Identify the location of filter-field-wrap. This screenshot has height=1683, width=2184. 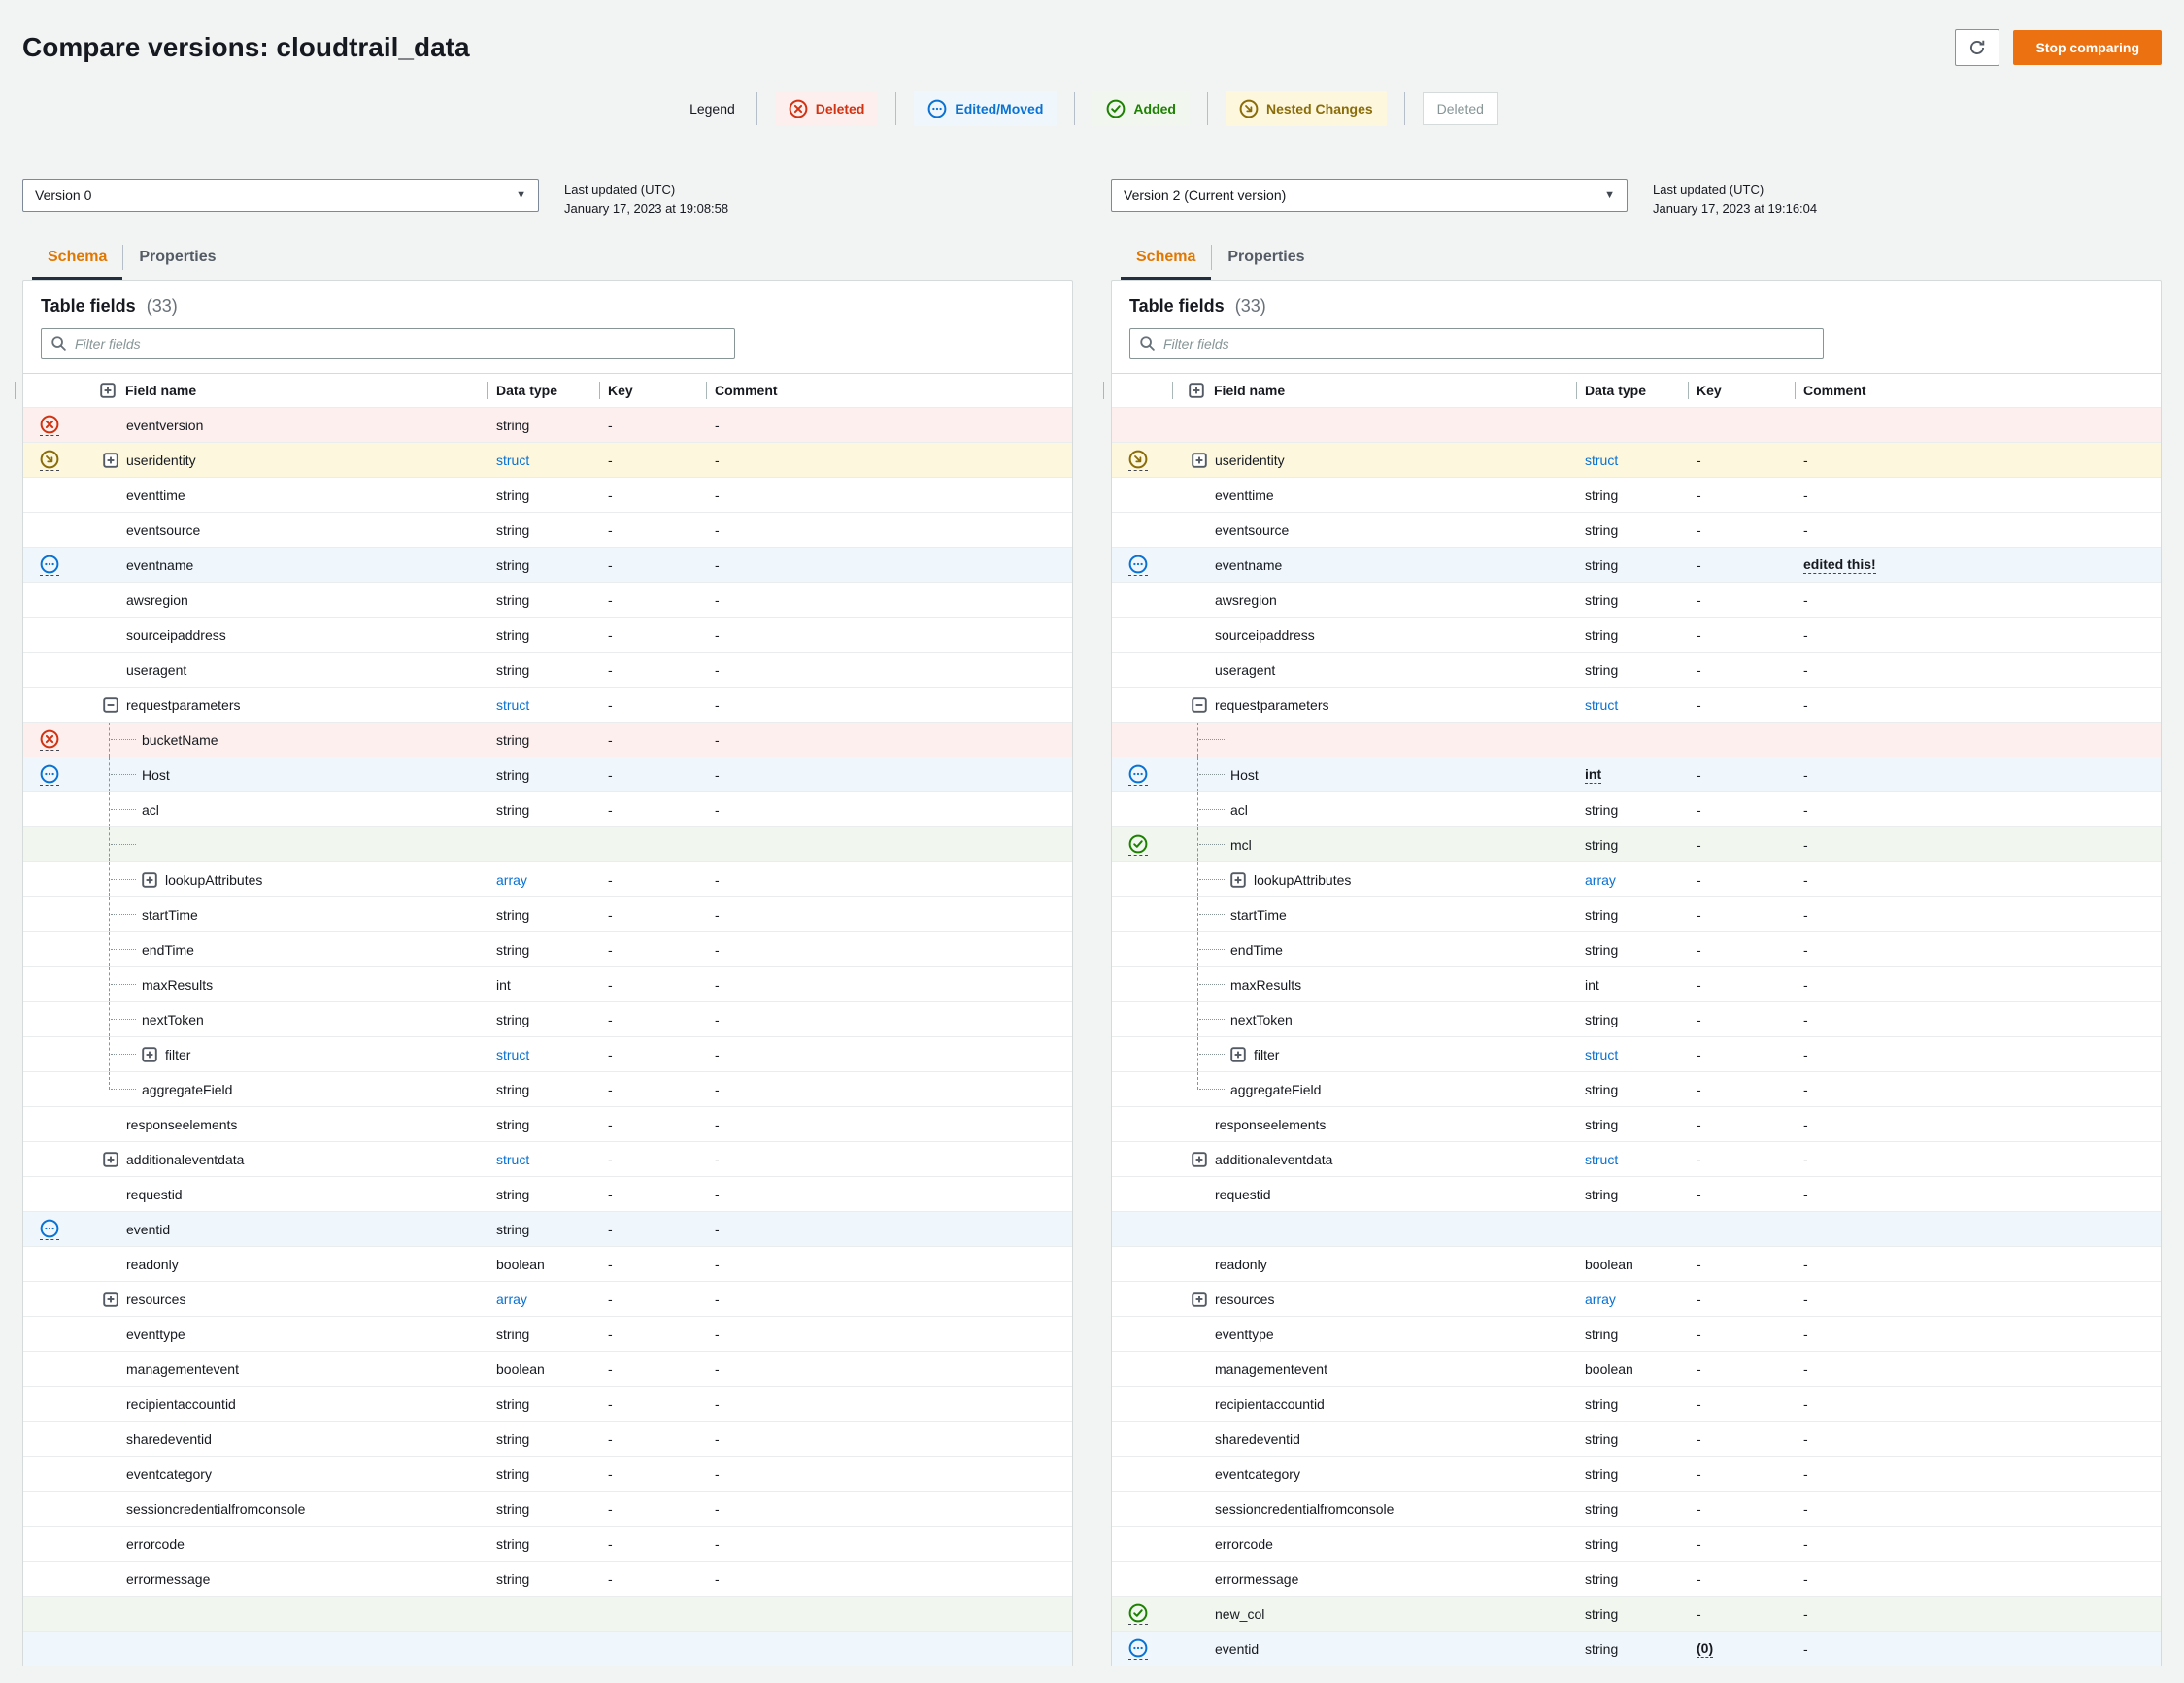
(1636, 343).